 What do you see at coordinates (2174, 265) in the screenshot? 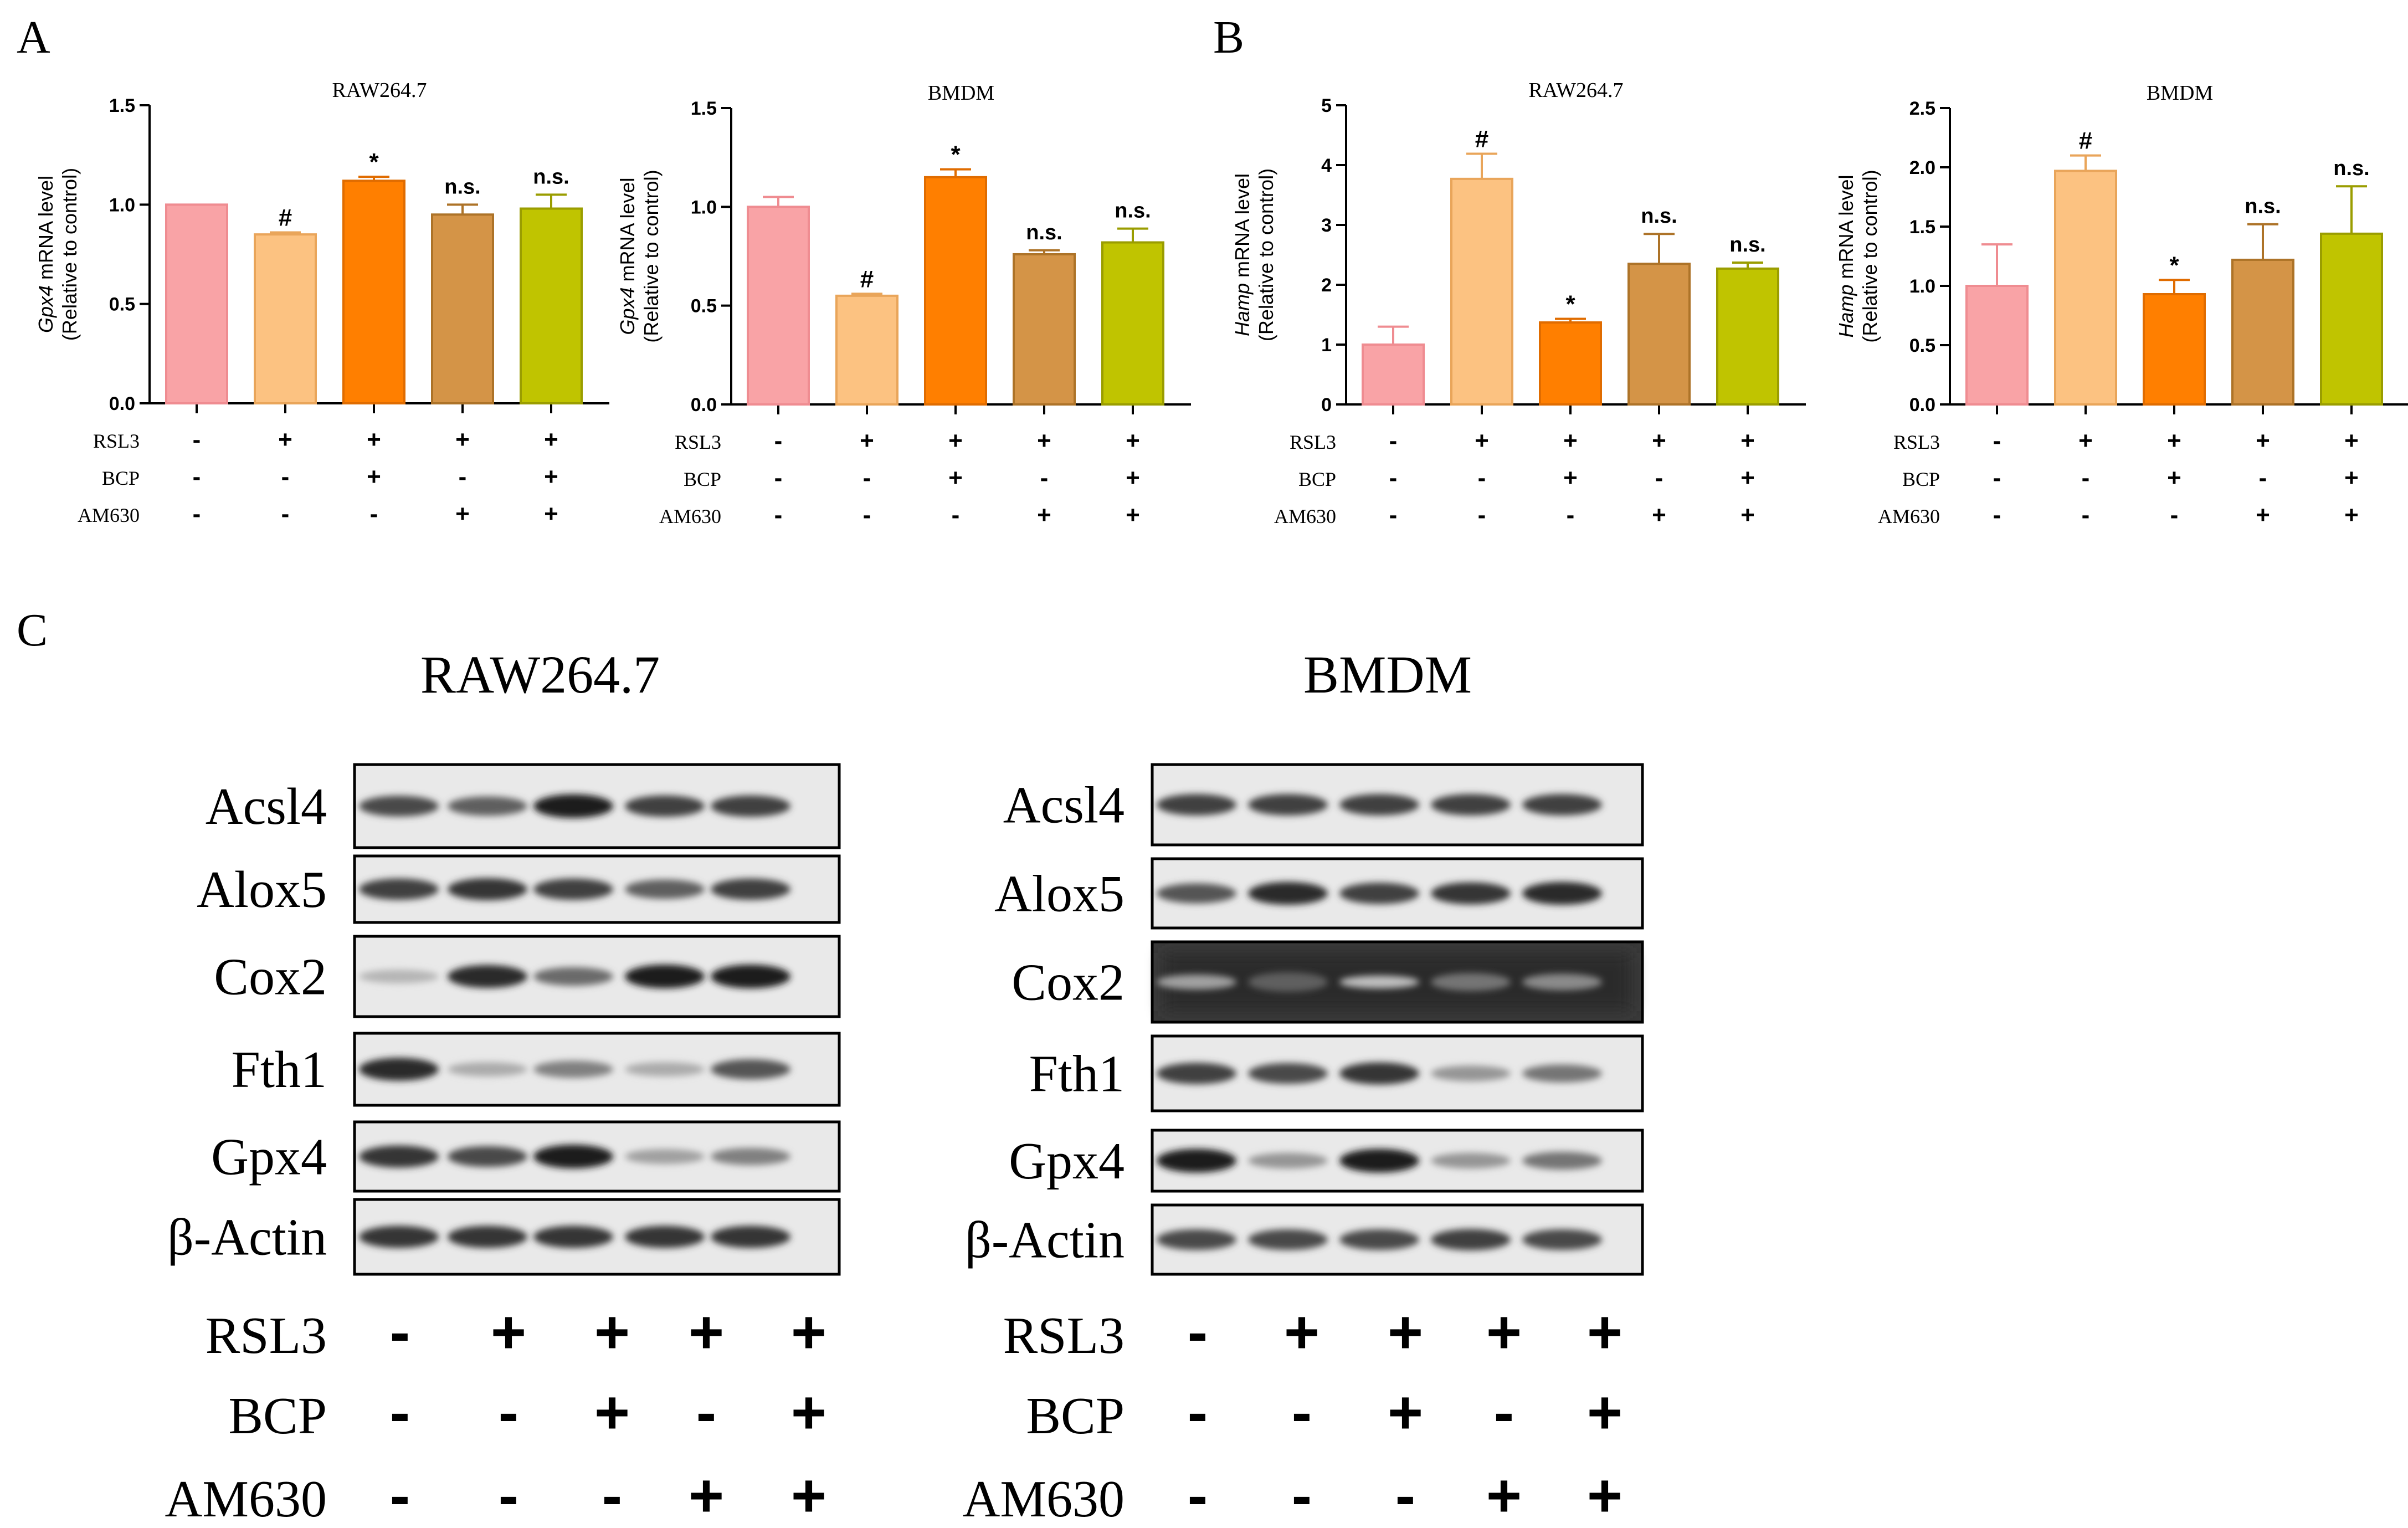
I see `significance-mark: *` at bounding box center [2174, 265].